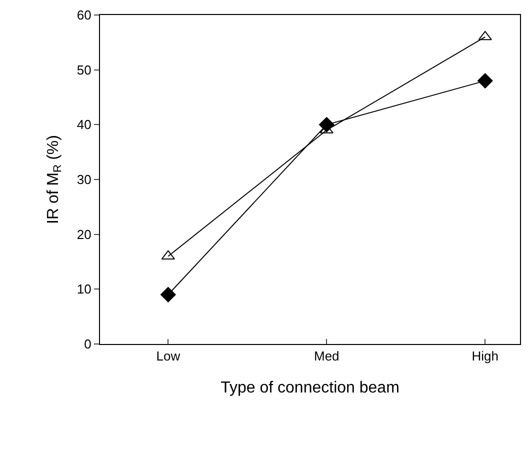  What do you see at coordinates (327, 356) in the screenshot?
I see `x-tick-label: Med` at bounding box center [327, 356].